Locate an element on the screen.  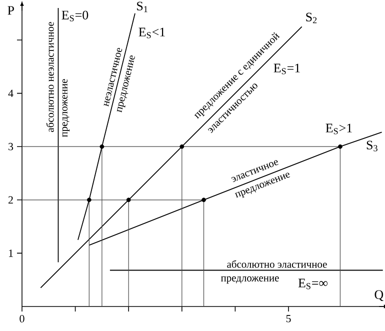
x-tick-label: 0 is located at coordinates (22, 318).